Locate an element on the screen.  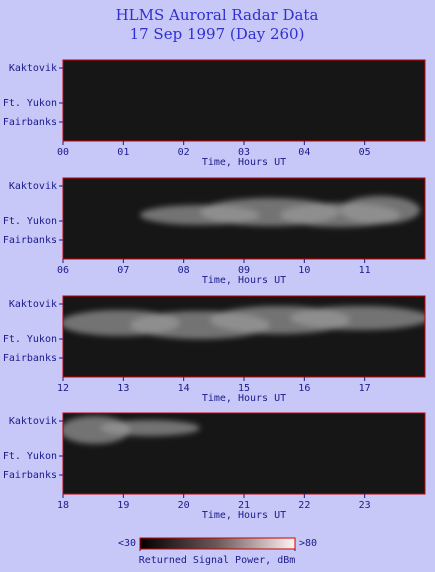
x-tick-label: 18 is located at coordinates (63, 505).